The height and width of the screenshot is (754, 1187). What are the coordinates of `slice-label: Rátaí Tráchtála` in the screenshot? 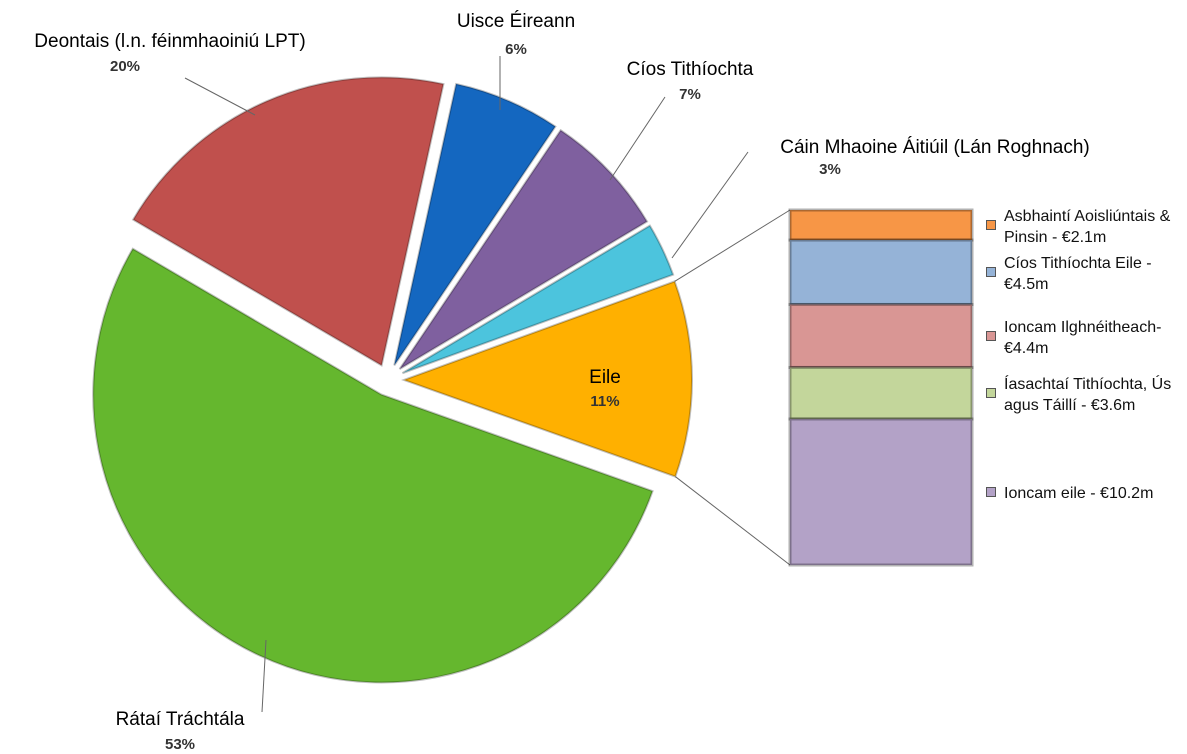 It's located at (180, 719).